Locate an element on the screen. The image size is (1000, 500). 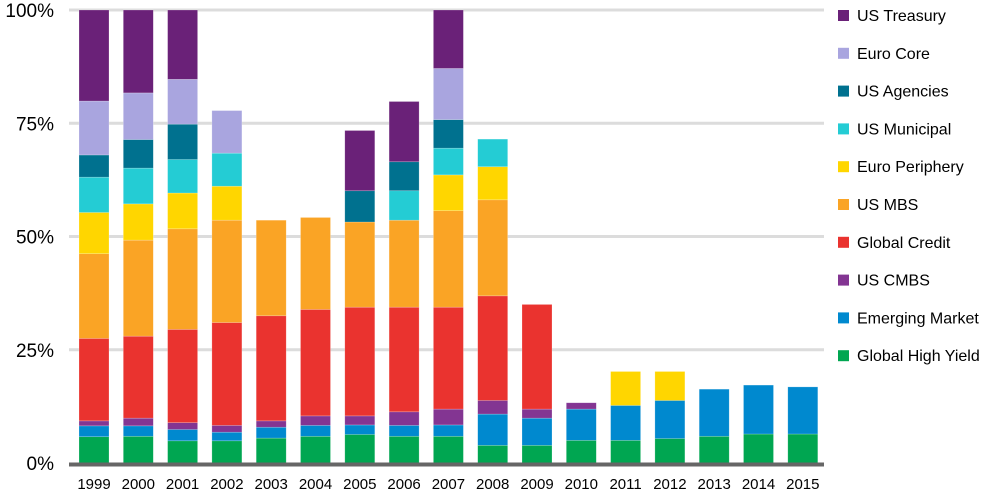
x-tick-label: 2008 is located at coordinates (492, 484).